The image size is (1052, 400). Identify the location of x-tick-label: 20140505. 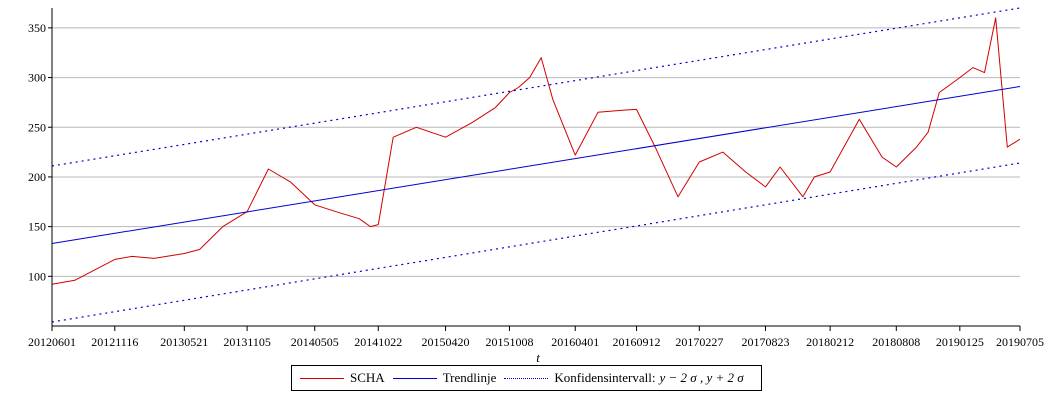
(315, 342).